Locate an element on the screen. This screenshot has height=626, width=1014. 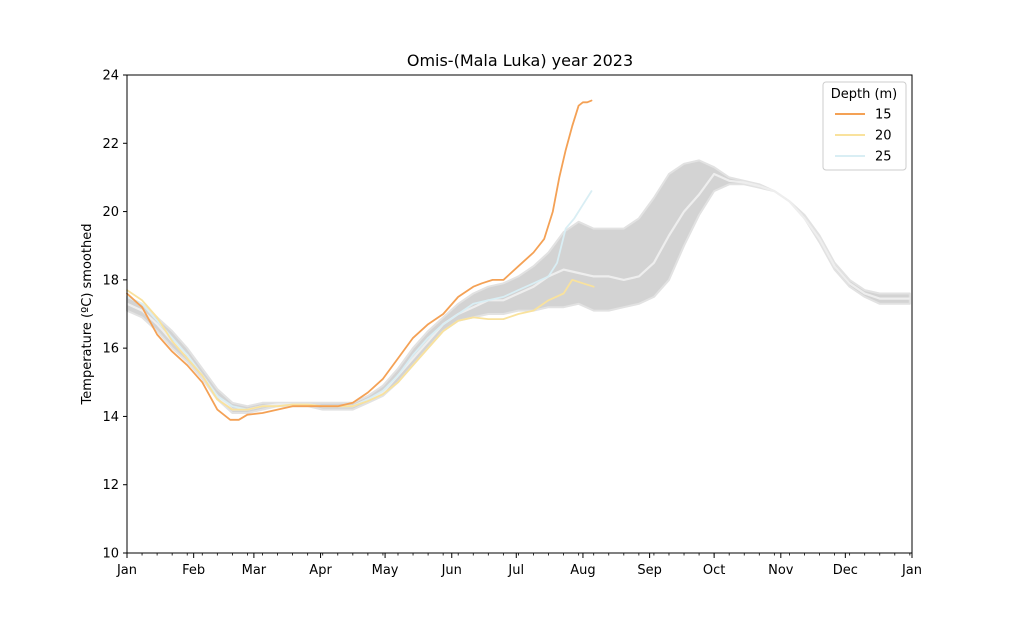
legend-box is located at coordinates (864, 126).